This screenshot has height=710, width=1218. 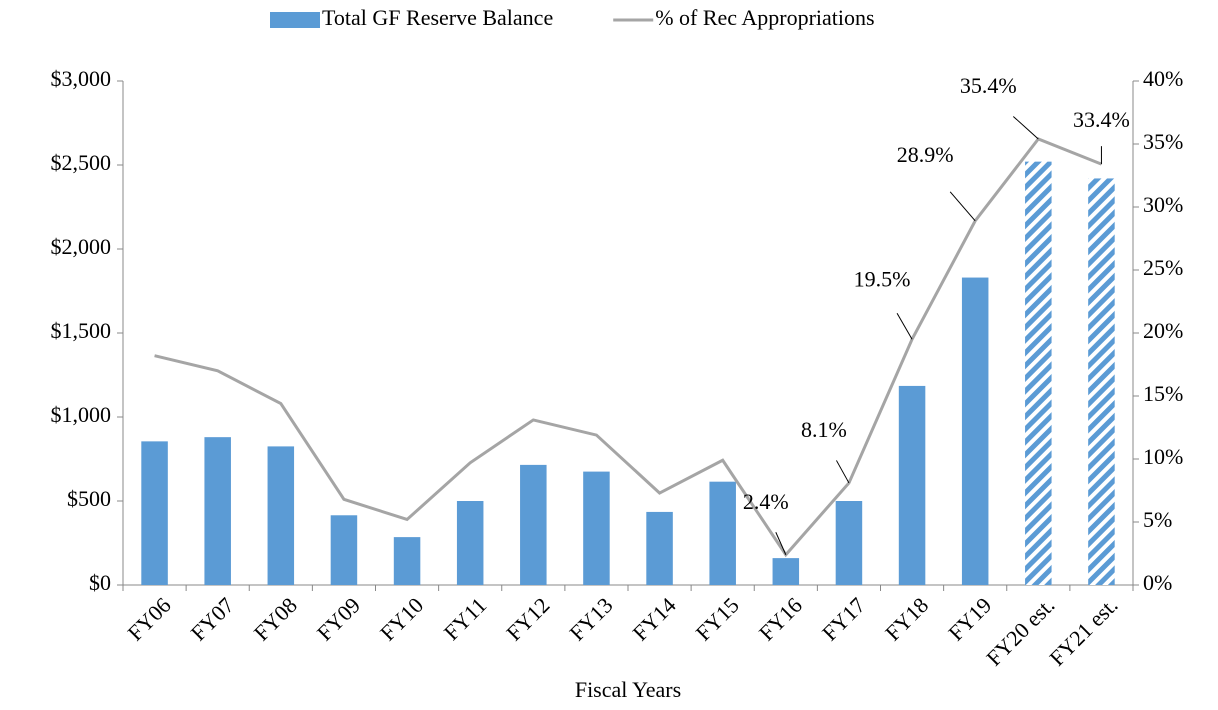 What do you see at coordinates (1163, 141) in the screenshot?
I see `y2-tick-label: 35%` at bounding box center [1163, 141].